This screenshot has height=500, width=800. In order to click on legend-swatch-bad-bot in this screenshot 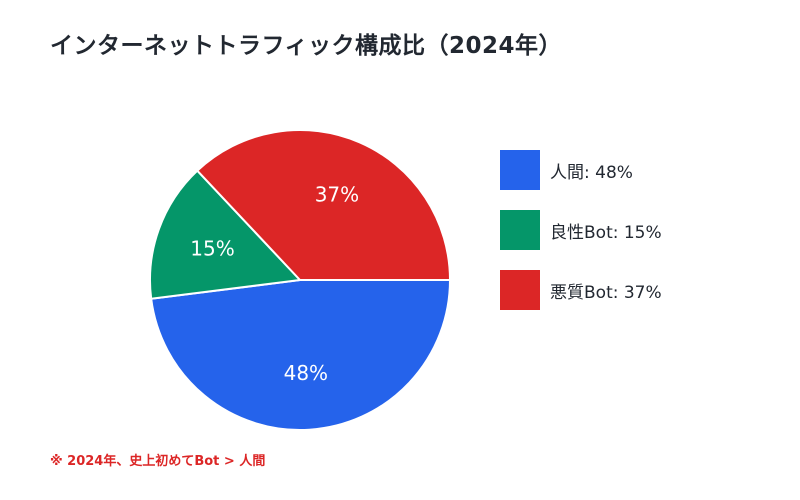, I will do `click(520, 290)`.